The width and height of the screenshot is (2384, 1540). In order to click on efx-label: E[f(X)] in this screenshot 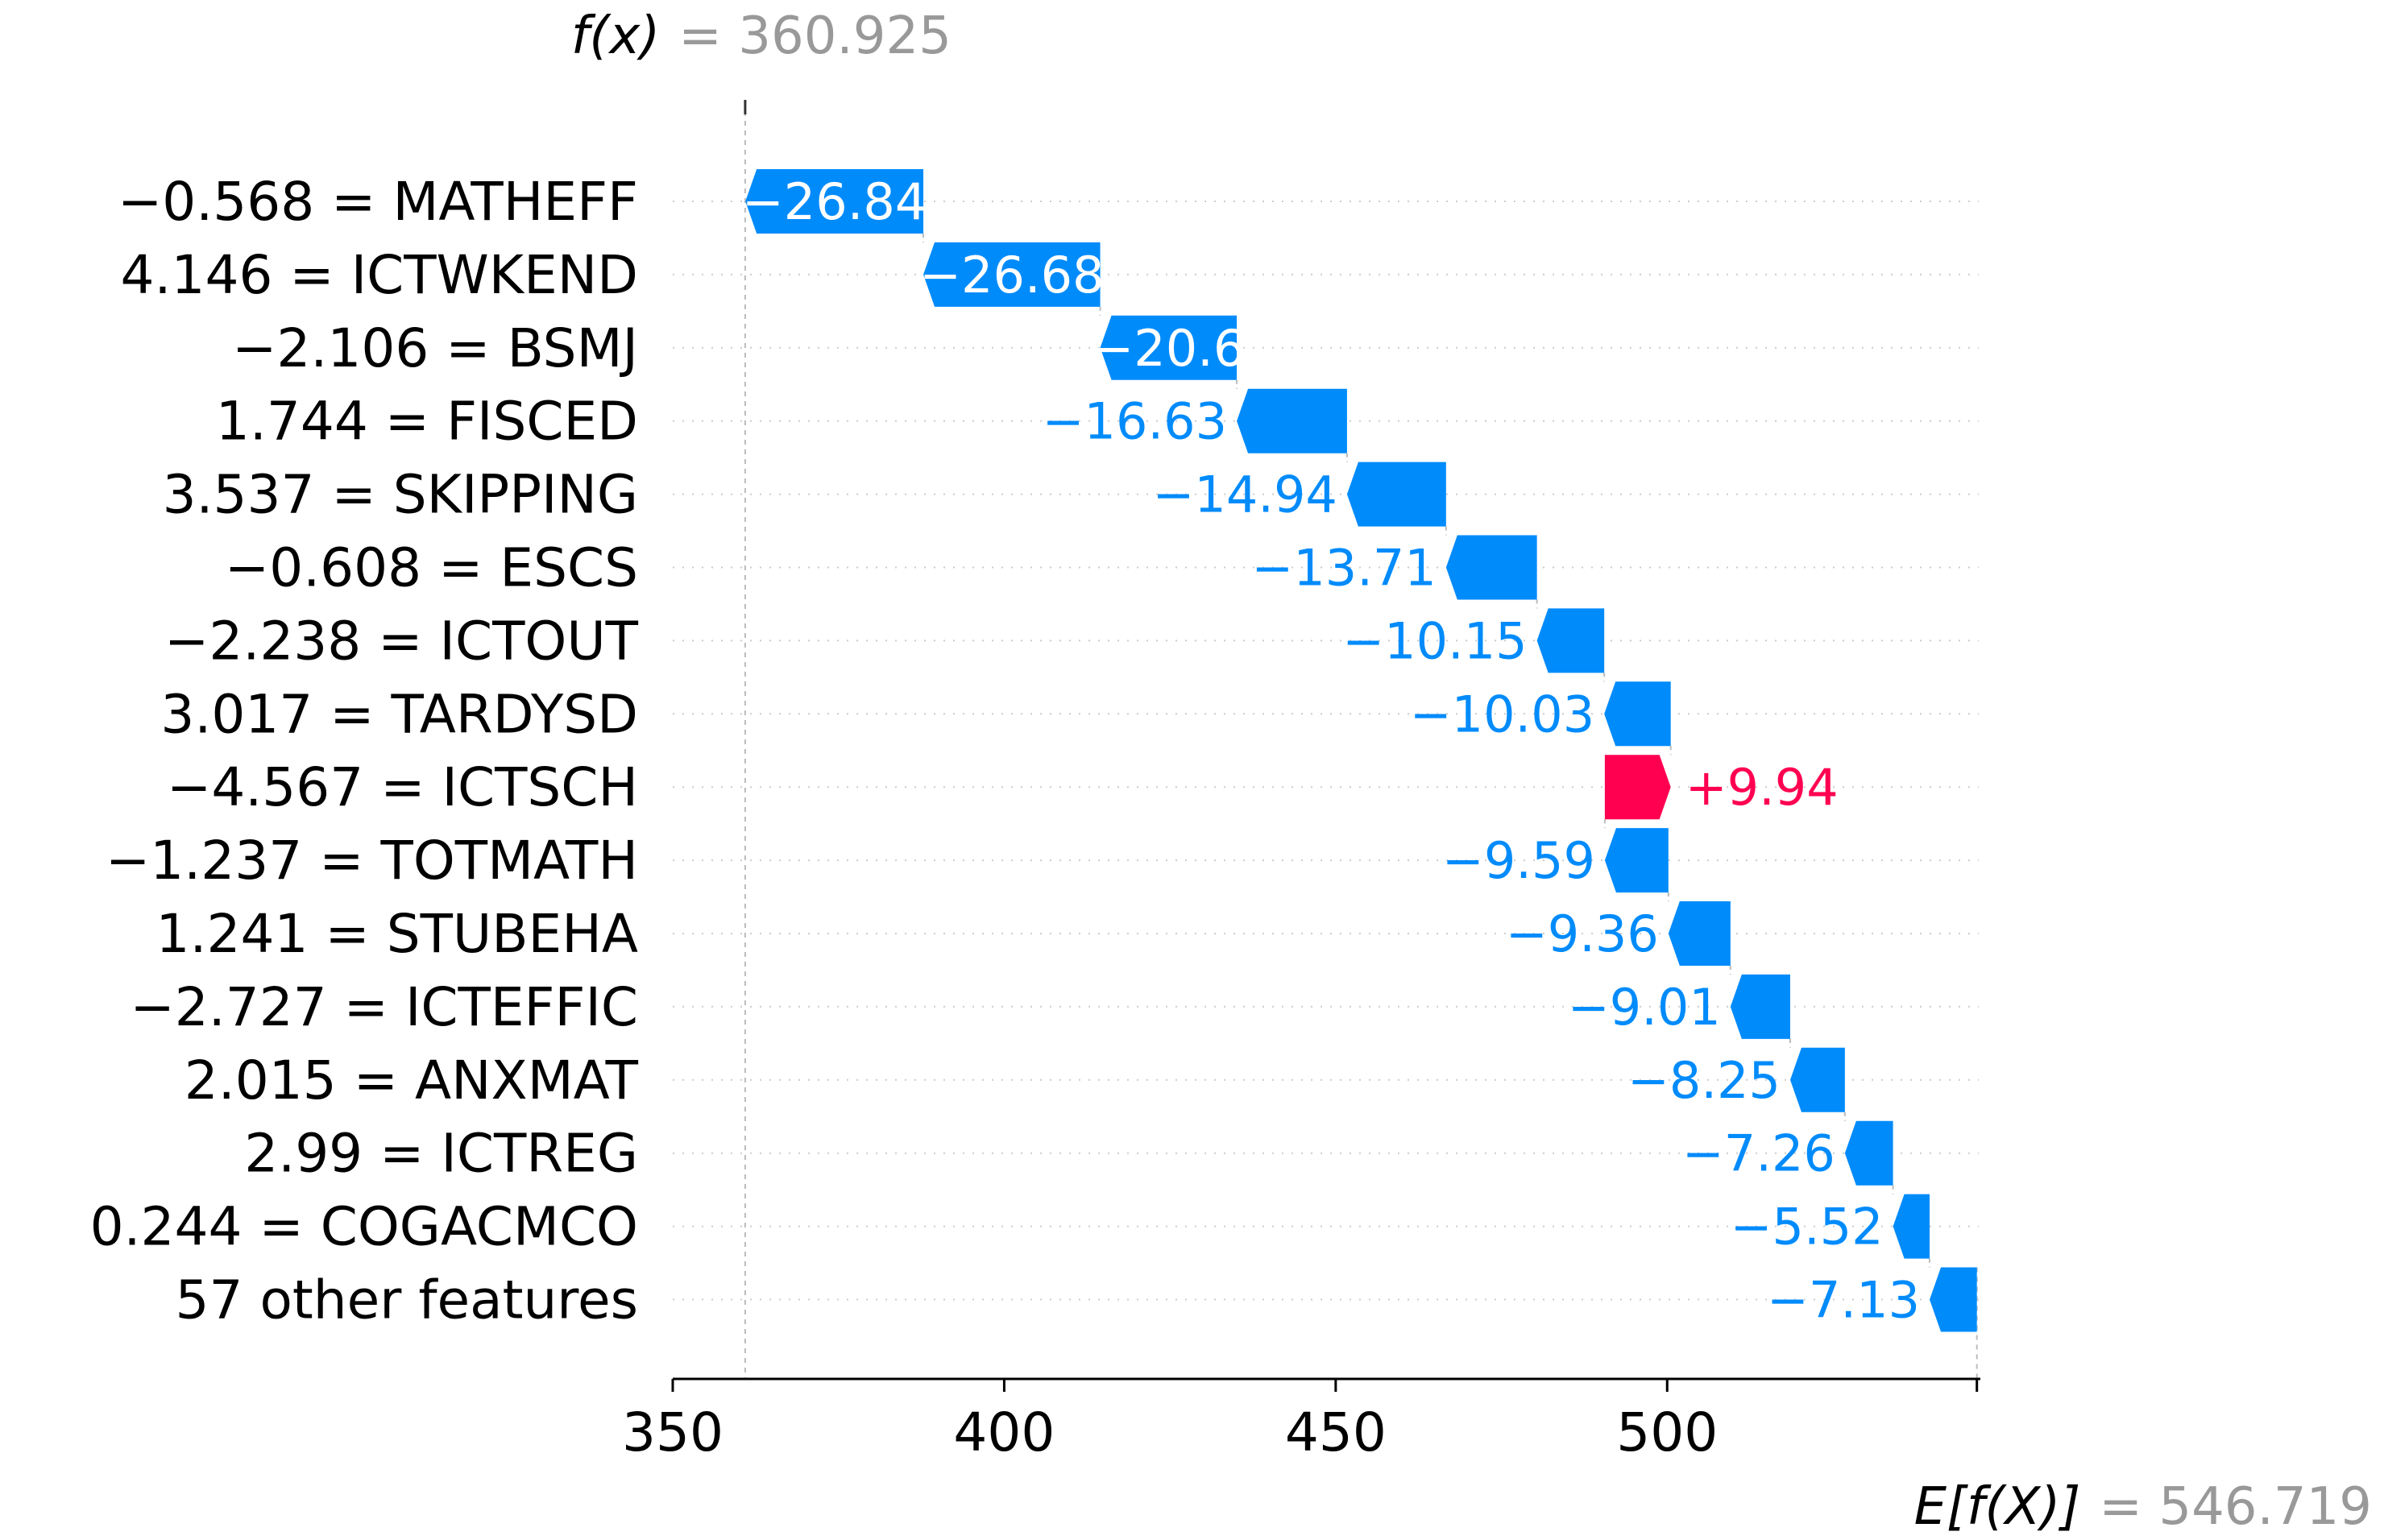, I will do `click(1997, 1507)`.